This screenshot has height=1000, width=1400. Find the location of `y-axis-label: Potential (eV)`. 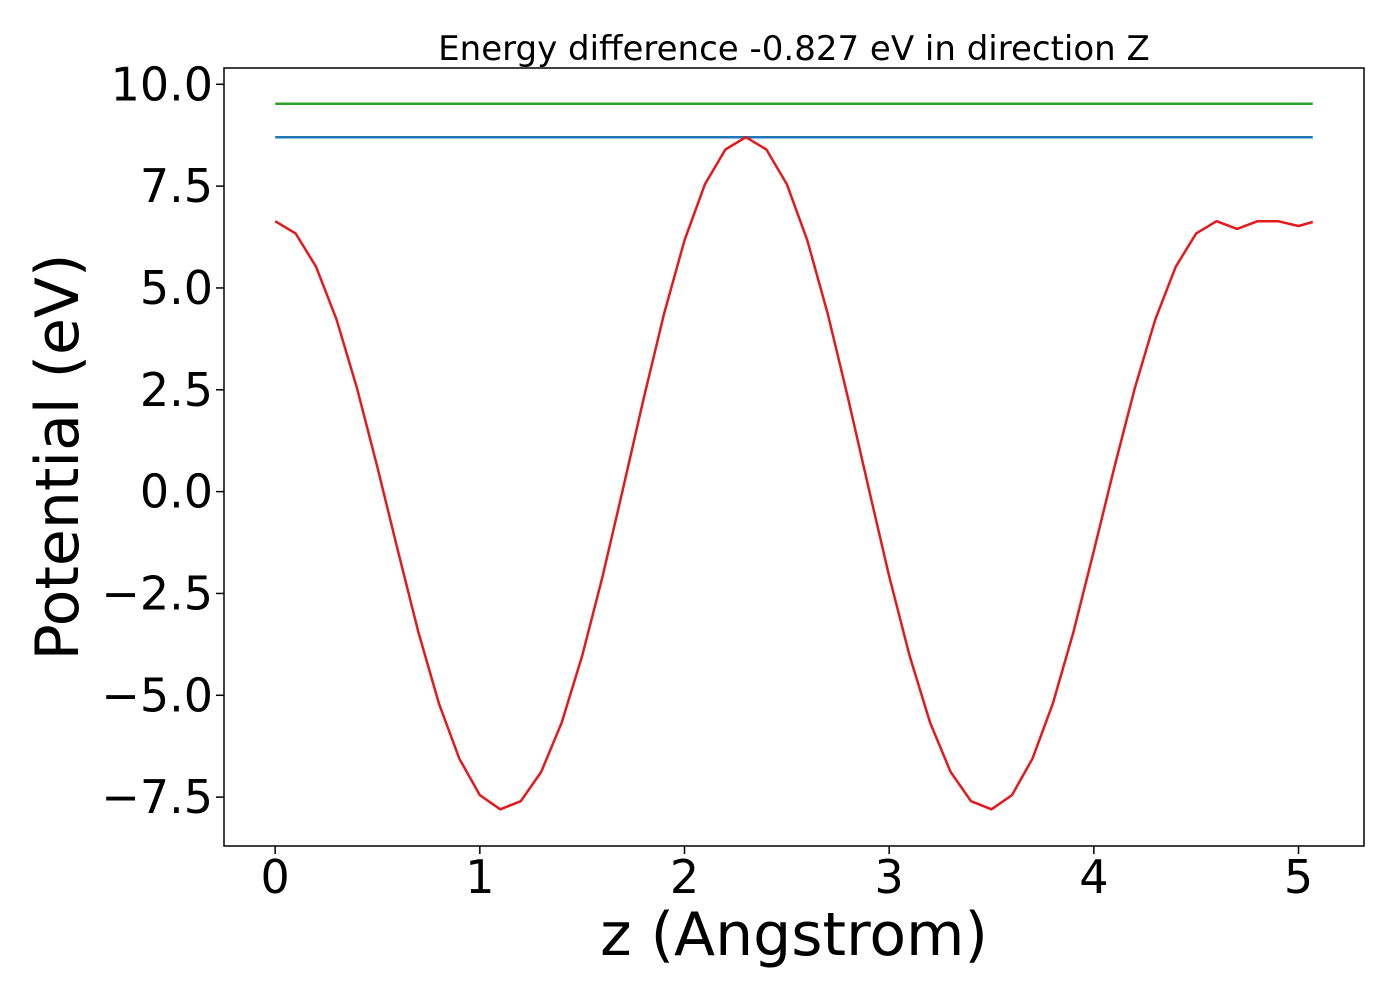

y-axis-label: Potential (eV) is located at coordinates (58, 457).